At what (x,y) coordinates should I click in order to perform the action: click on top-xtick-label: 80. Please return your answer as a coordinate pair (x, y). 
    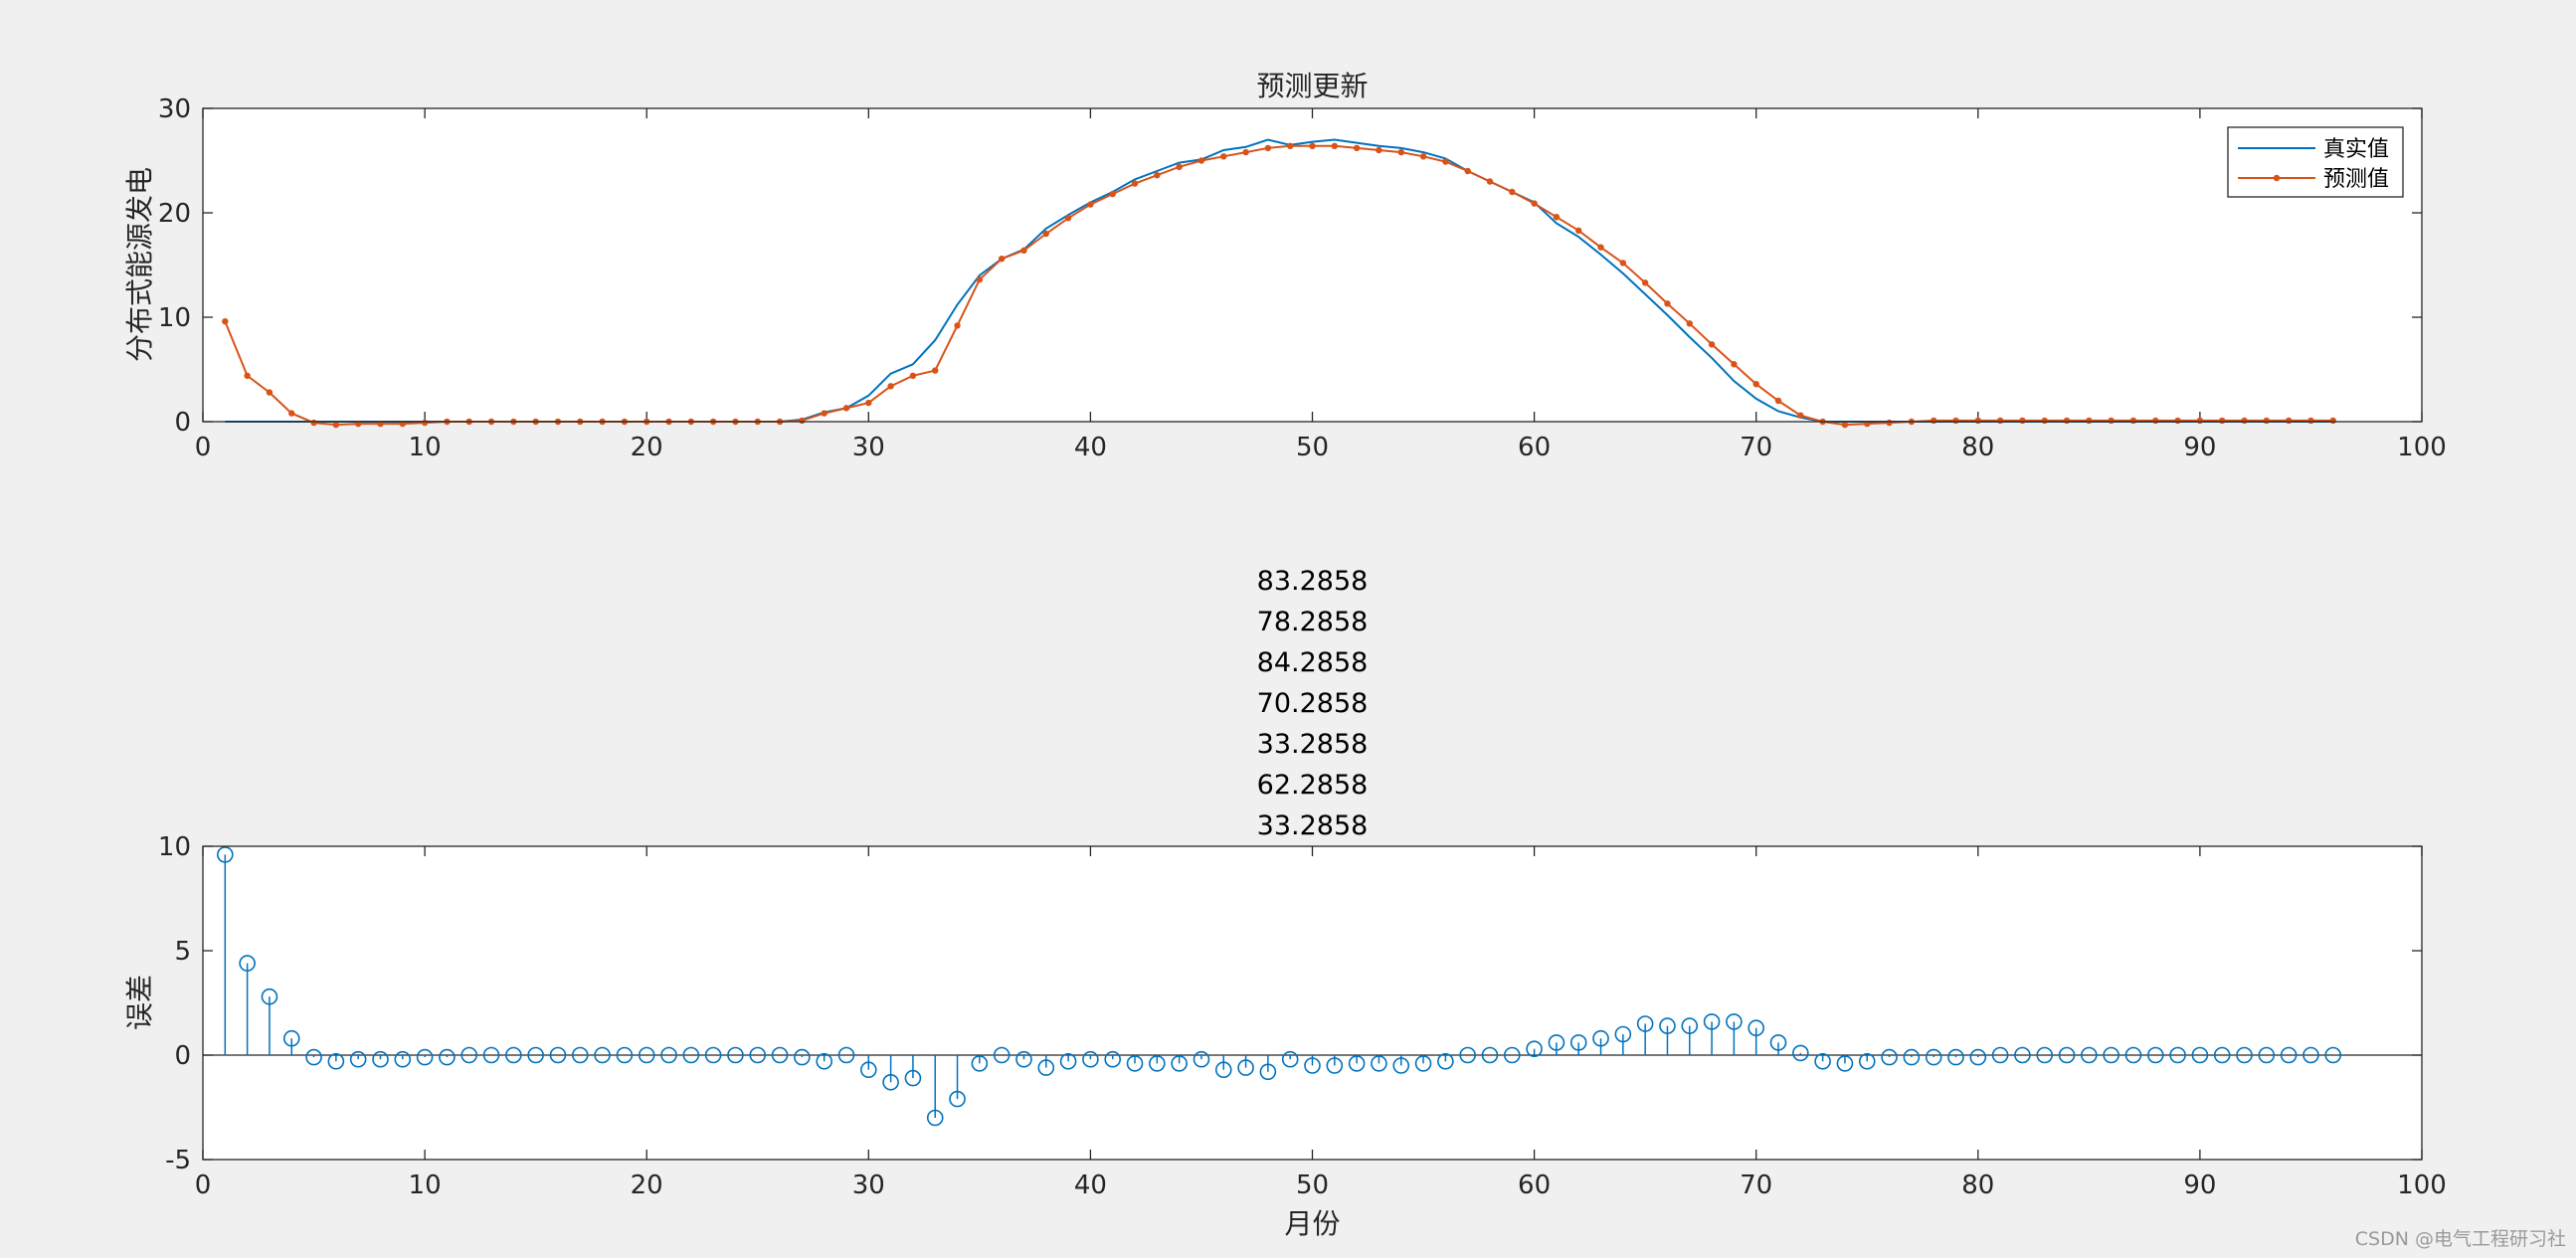
    Looking at the image, I should click on (1977, 447).